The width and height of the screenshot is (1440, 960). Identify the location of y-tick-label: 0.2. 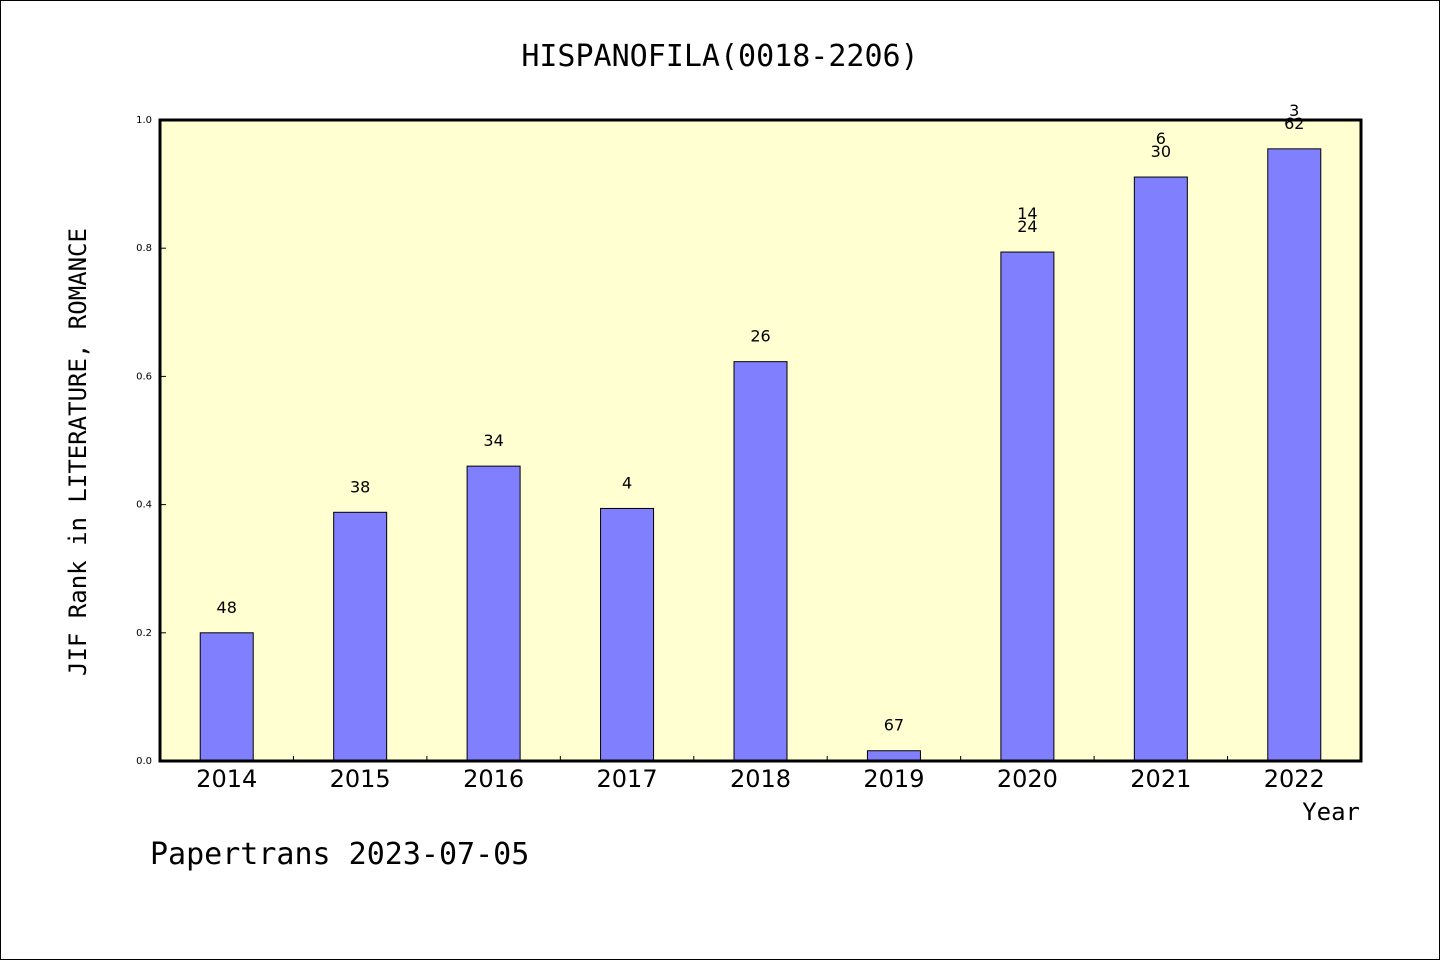
(144, 633).